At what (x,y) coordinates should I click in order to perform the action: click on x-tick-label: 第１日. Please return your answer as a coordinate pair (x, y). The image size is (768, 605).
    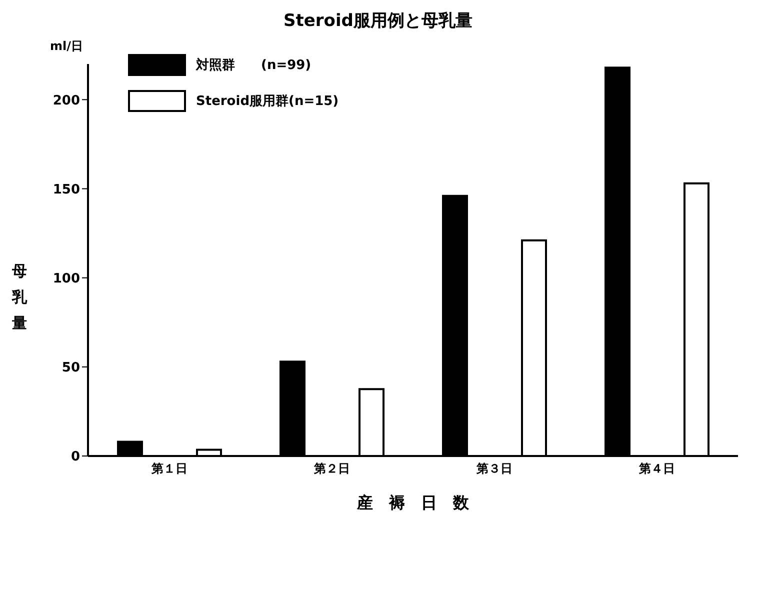
    Looking at the image, I should click on (169, 469).